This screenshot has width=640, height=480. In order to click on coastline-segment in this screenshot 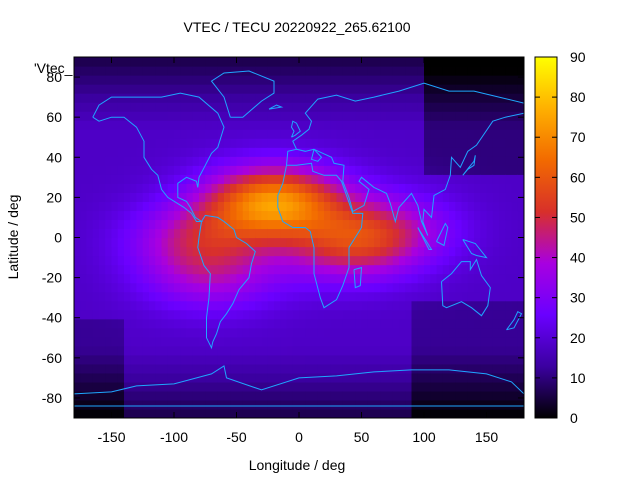, I will do `click(299, 380)`.